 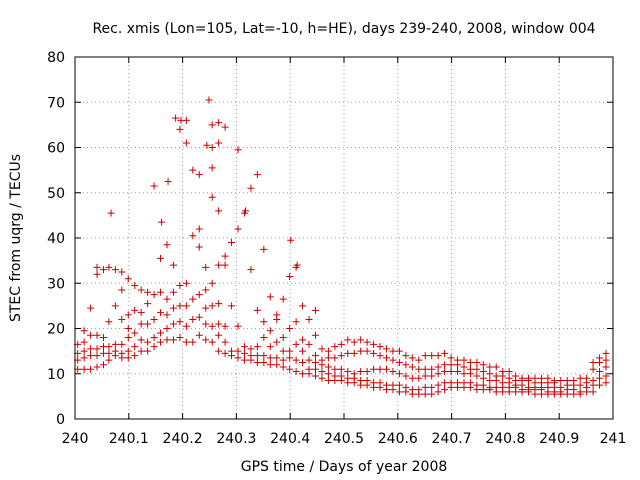 I want to click on x-axis-label: GPS time / Days of year 2008, so click(x=344, y=467).